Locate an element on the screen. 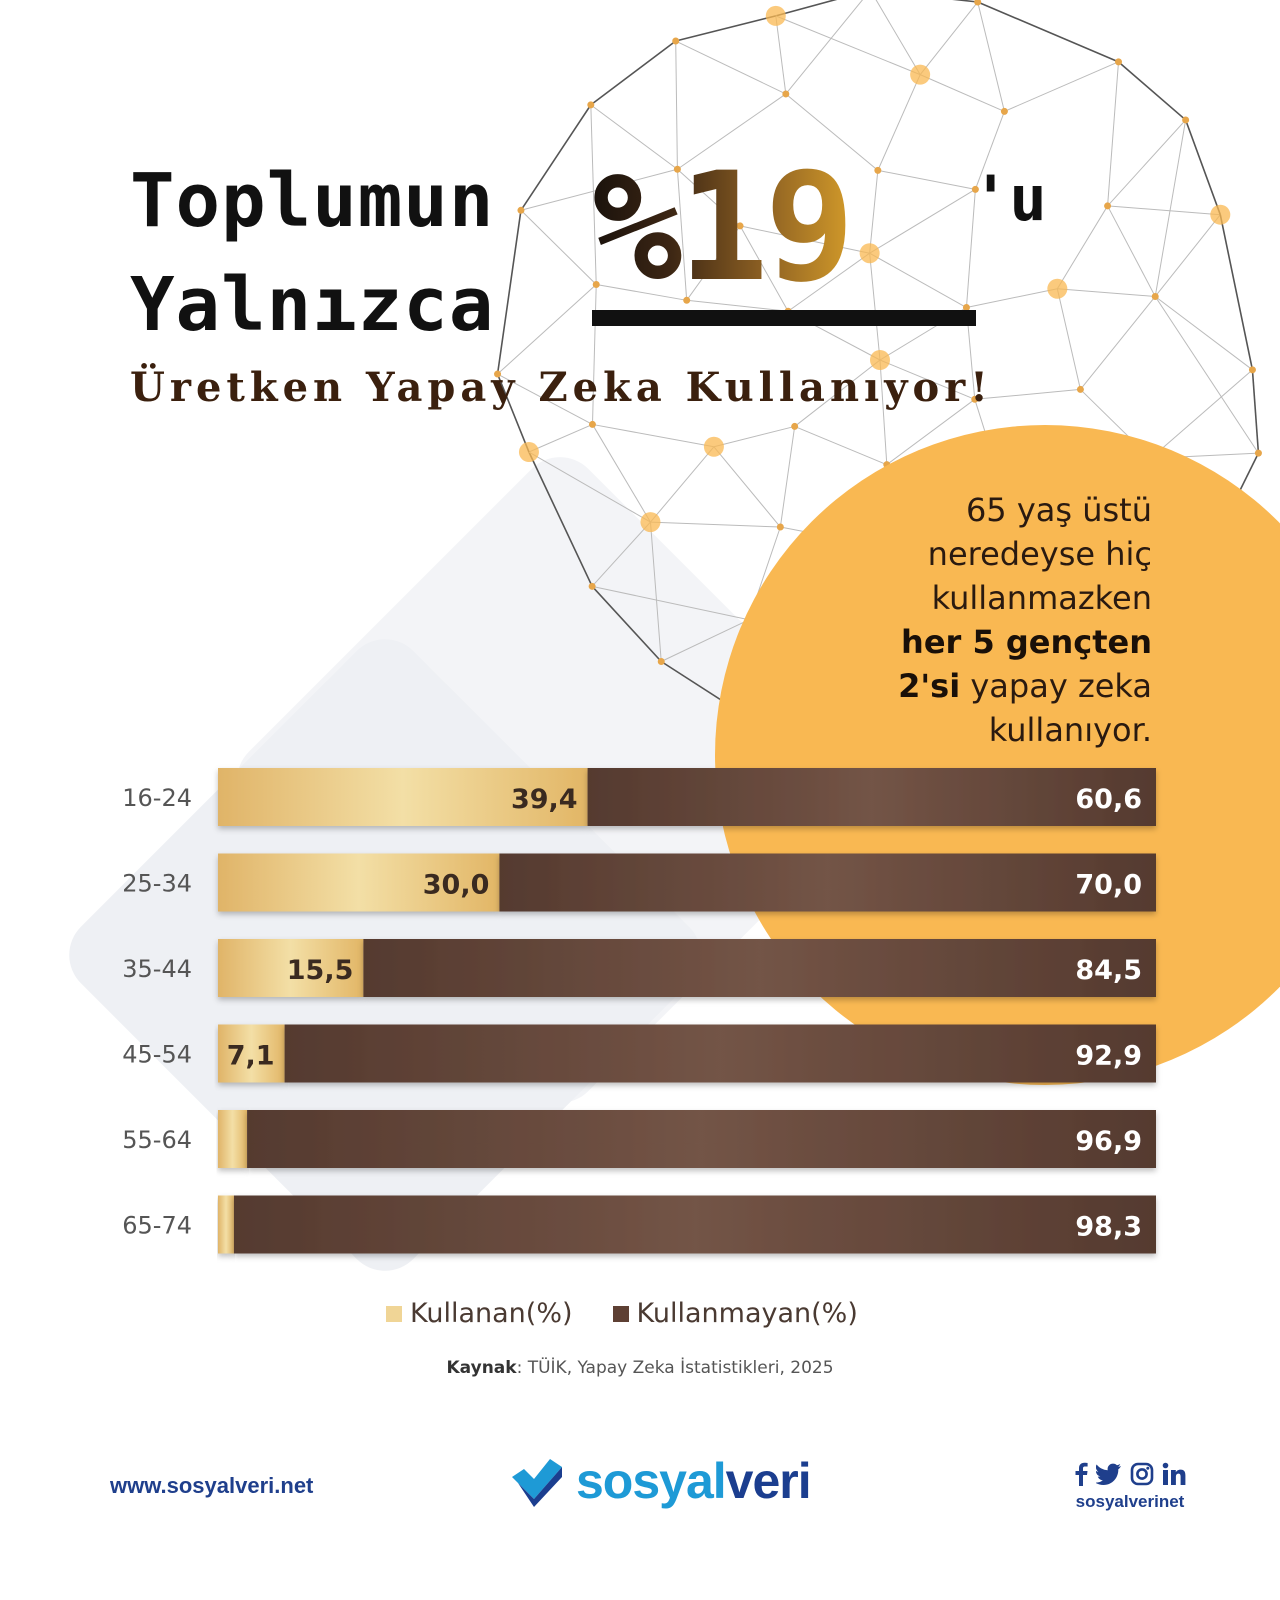 The image size is (1280, 1600). category-label: 35-44 is located at coordinates (157, 969).